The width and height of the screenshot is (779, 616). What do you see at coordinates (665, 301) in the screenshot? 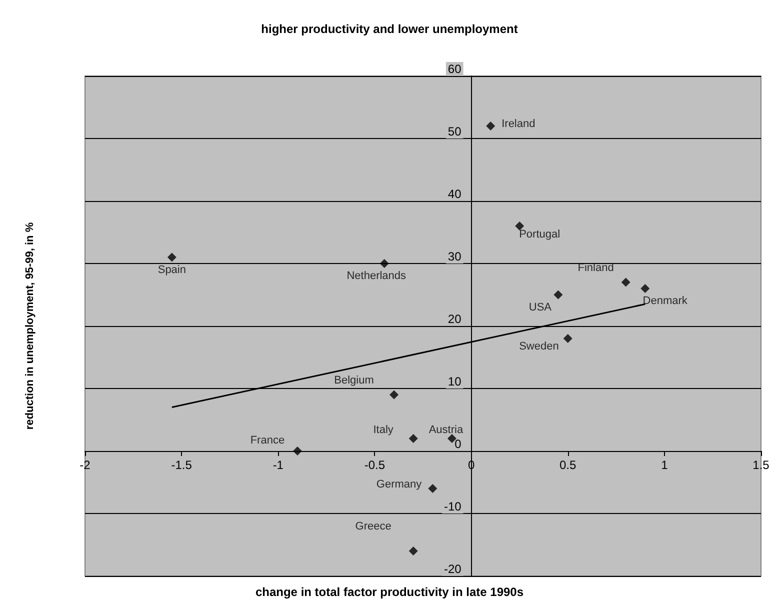
I see `annotation: Denmark` at bounding box center [665, 301].